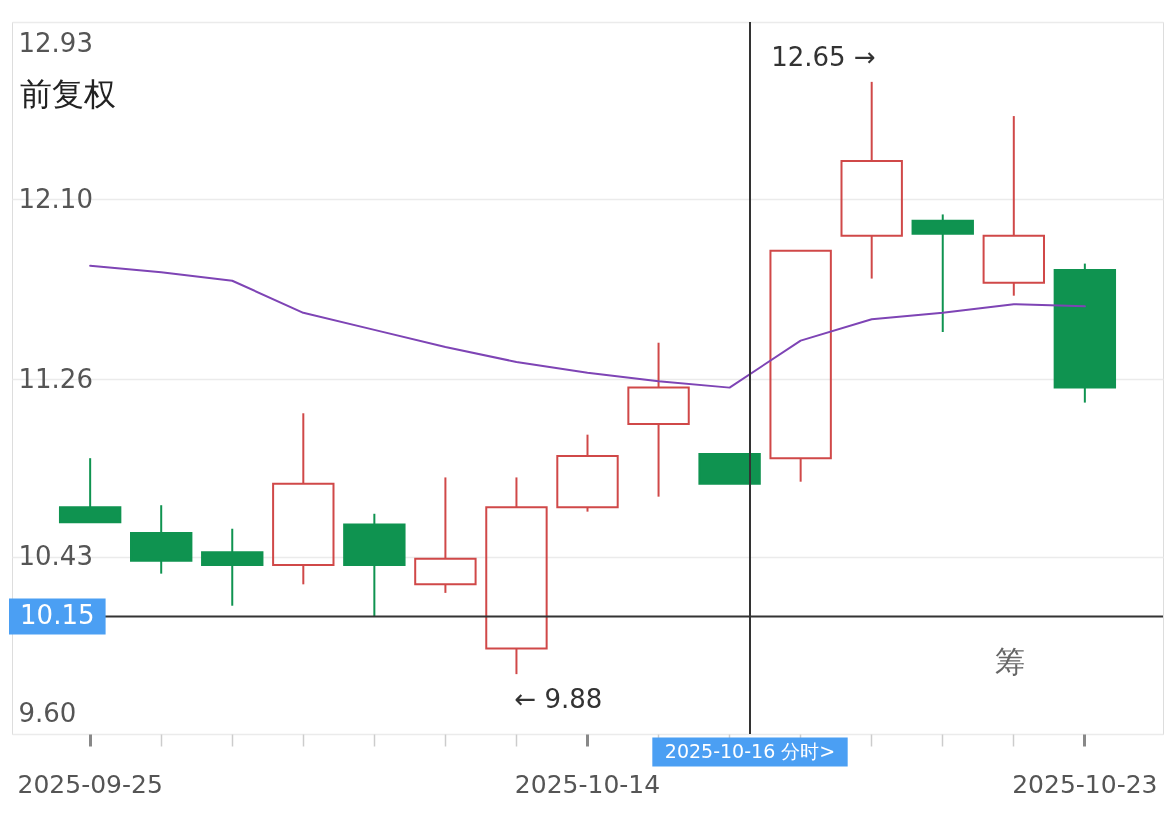  Describe the element at coordinates (587, 784) in the screenshot. I see `x-tick-label: 2025-10-14` at that location.